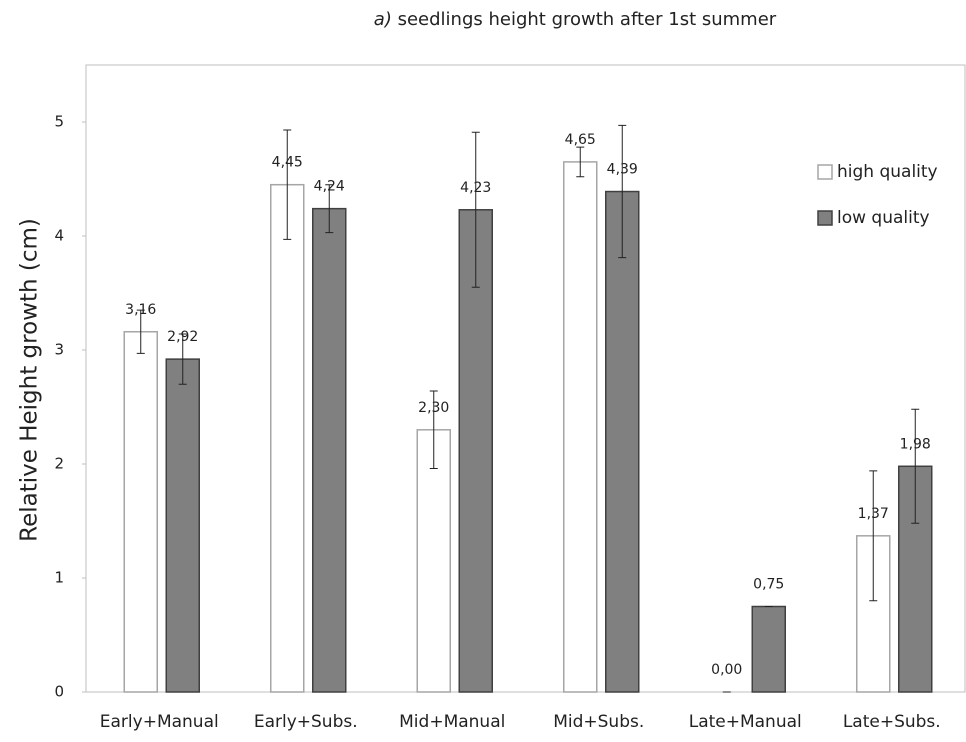 This screenshot has width=966, height=742. Describe the element at coordinates (30, 380) in the screenshot. I see `y-axis-label: Relative Height growth (cm)` at that location.